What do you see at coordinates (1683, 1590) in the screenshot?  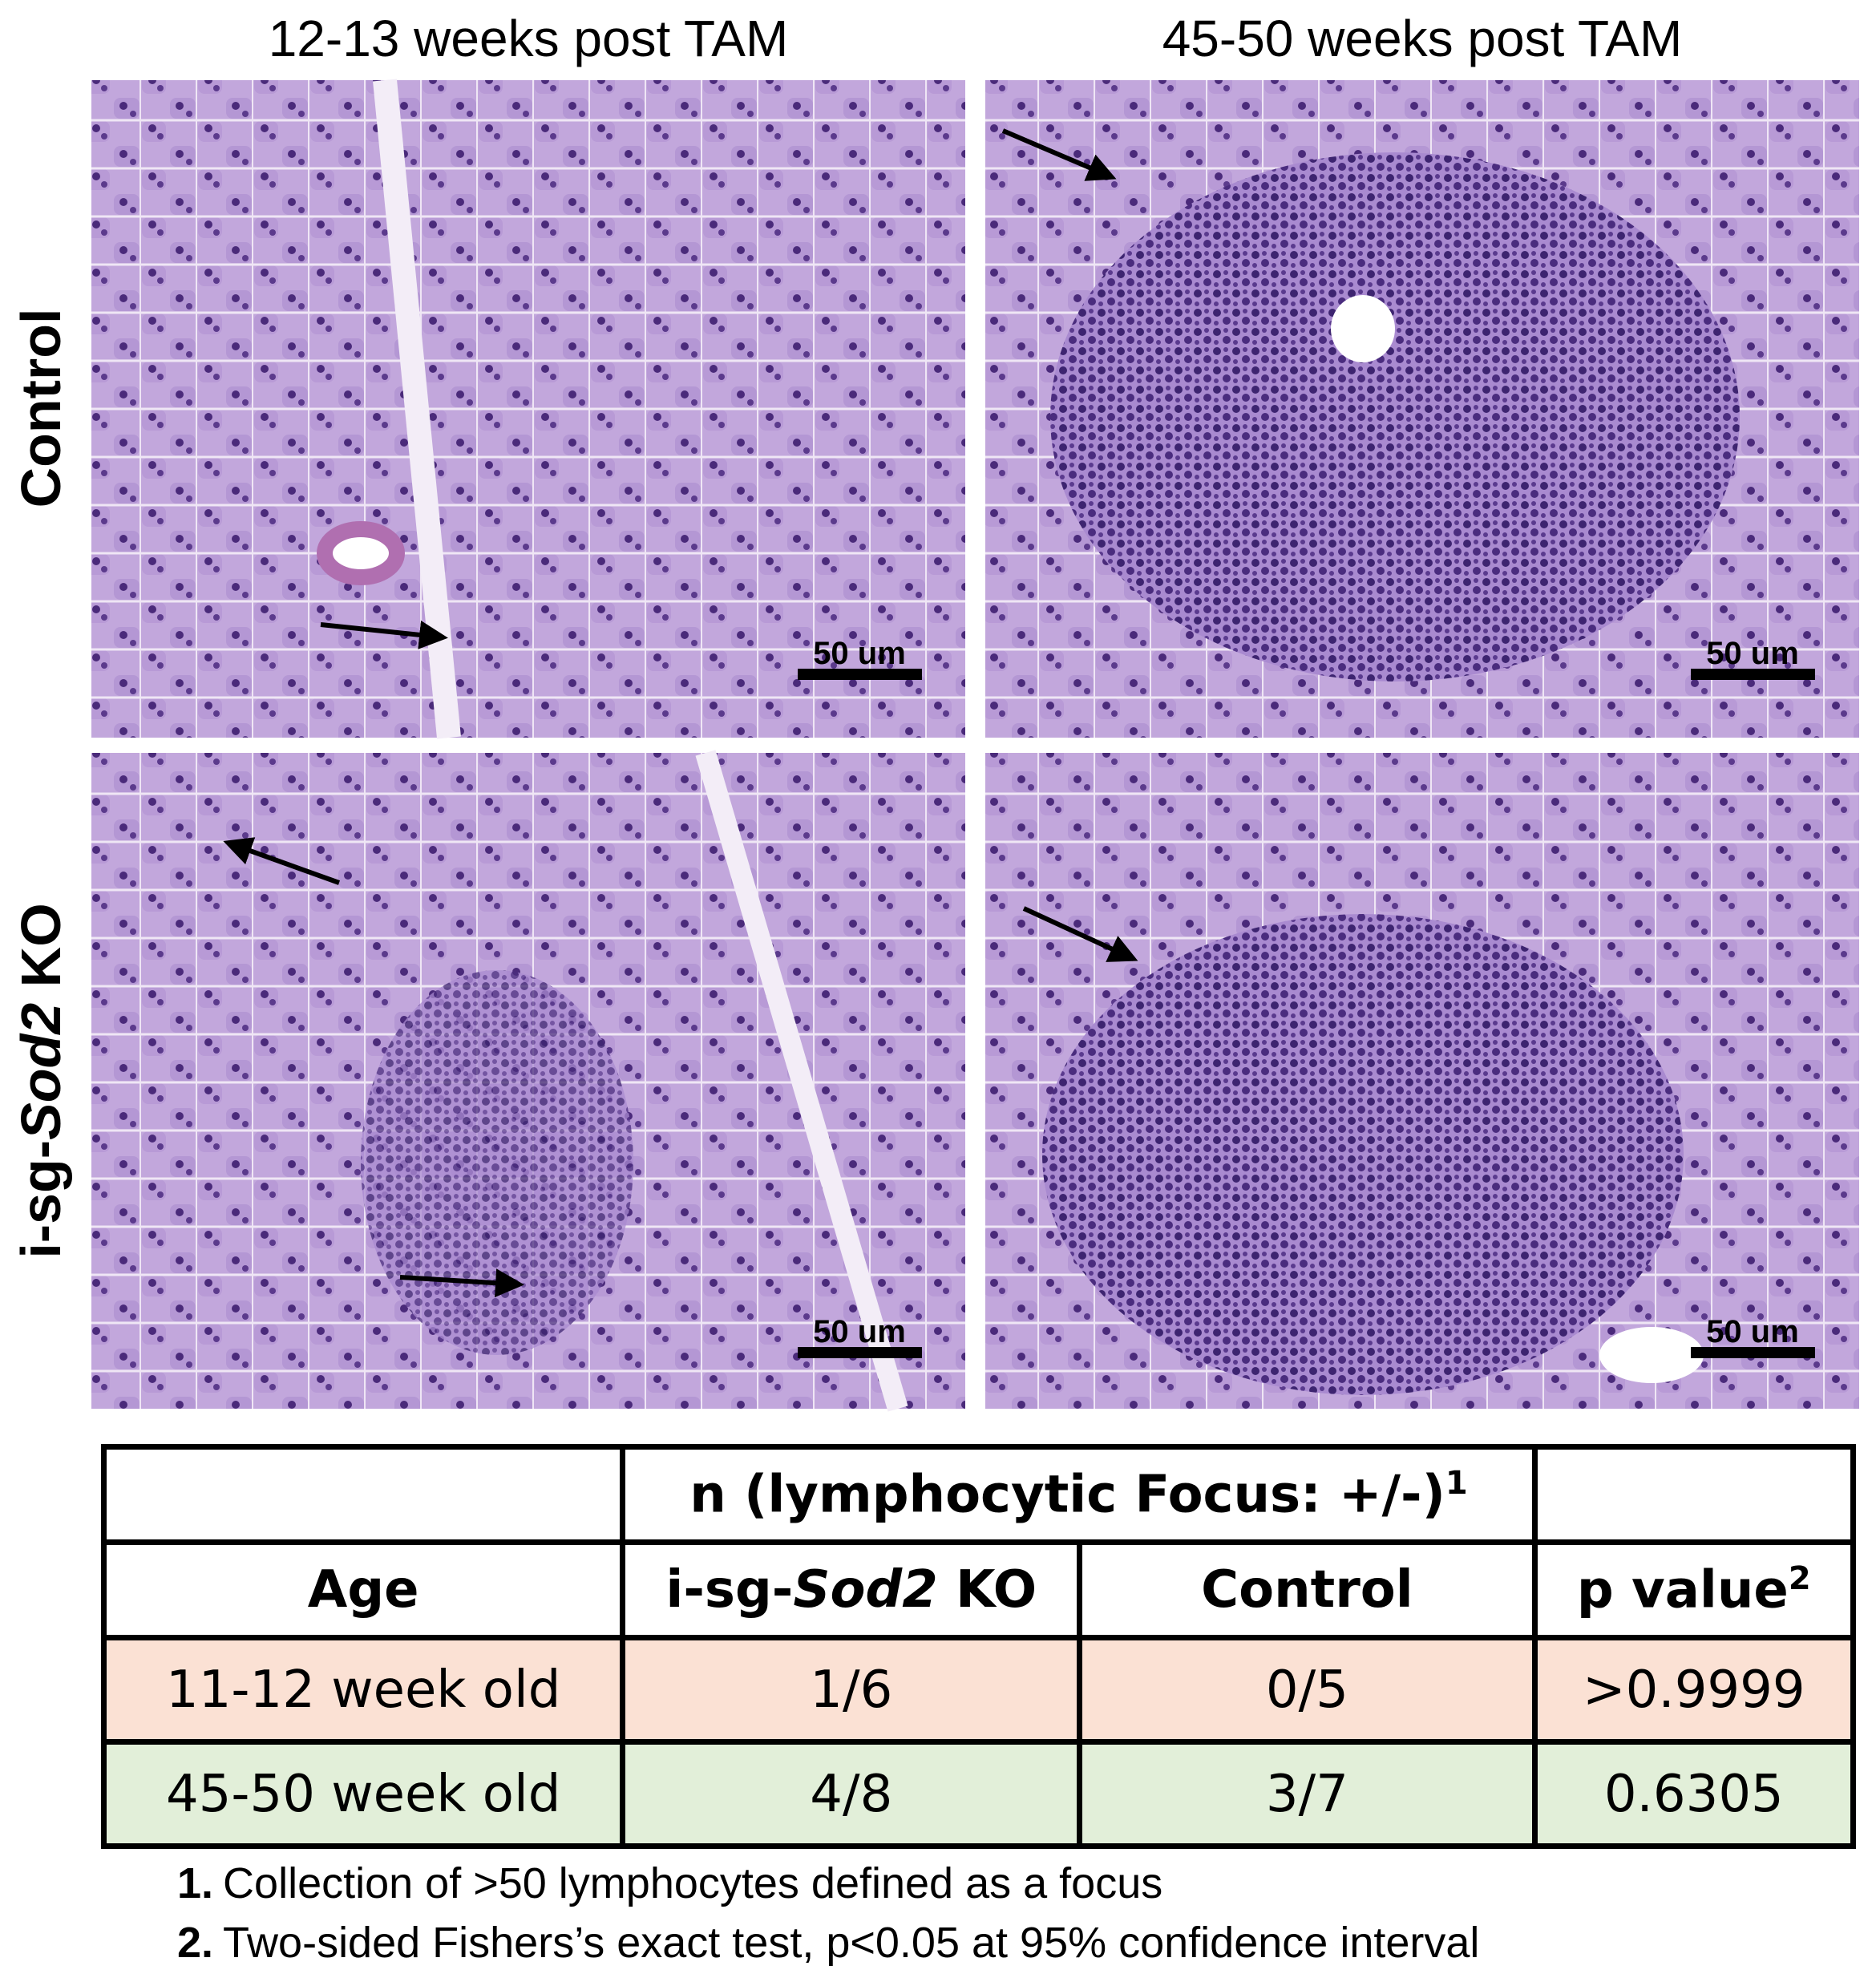 I see `header-text: p value` at bounding box center [1683, 1590].